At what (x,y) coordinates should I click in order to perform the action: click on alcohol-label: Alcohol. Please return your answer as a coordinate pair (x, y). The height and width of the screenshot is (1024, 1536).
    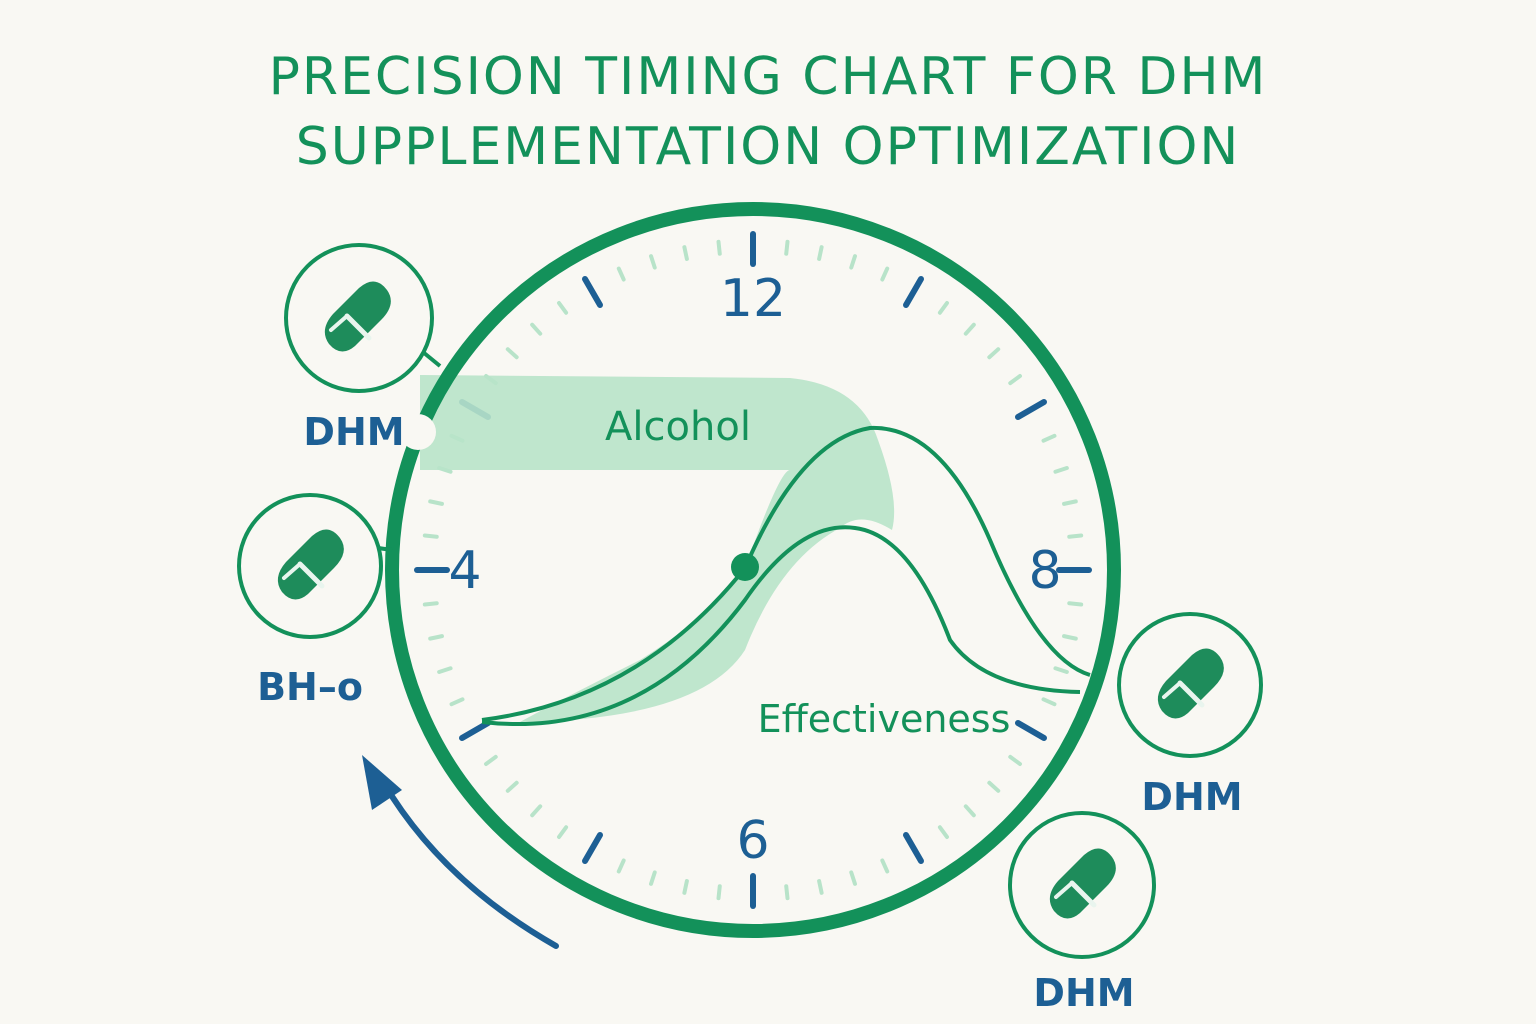
    Looking at the image, I should click on (678, 427).